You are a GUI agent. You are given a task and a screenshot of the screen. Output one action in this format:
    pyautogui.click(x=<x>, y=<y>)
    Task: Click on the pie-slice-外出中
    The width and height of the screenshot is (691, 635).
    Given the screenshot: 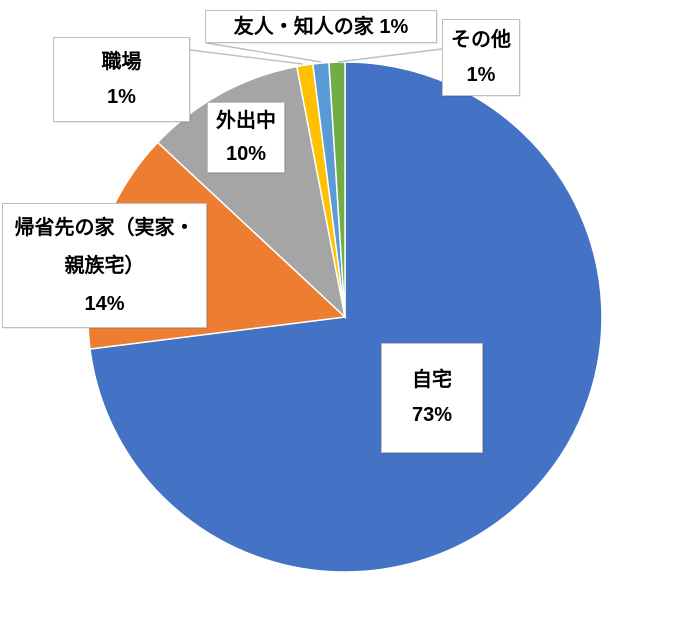 What is the action you would take?
    pyautogui.click(x=251, y=192)
    